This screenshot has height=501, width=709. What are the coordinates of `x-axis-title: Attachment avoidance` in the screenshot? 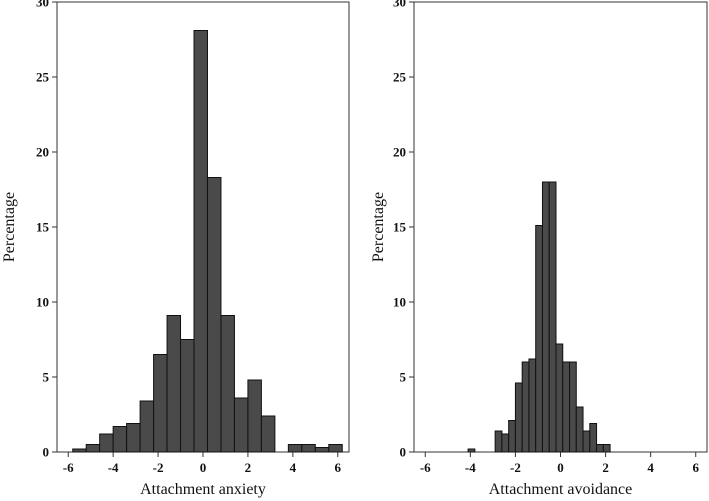 It's located at (561, 489).